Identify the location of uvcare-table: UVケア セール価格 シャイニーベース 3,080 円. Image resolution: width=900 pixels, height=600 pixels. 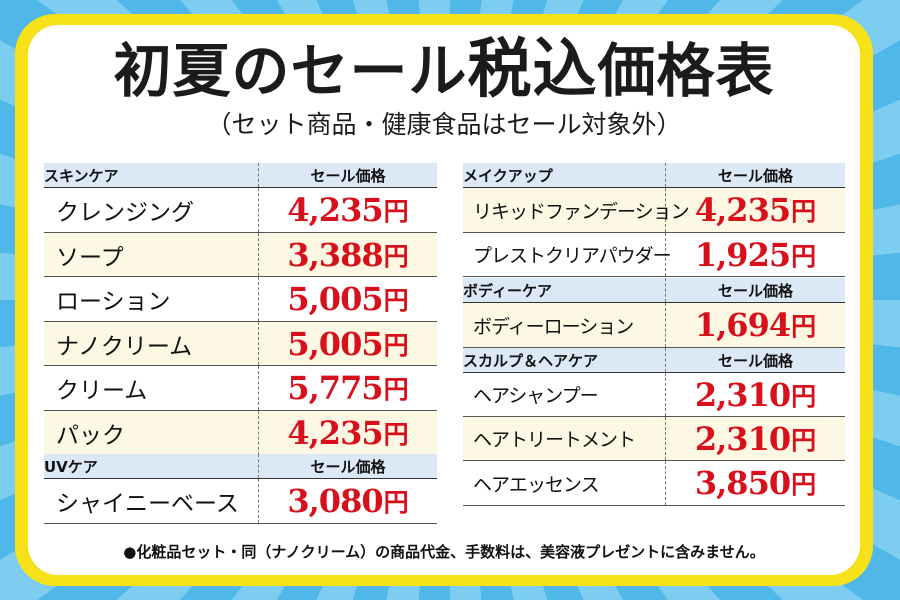
(240, 489).